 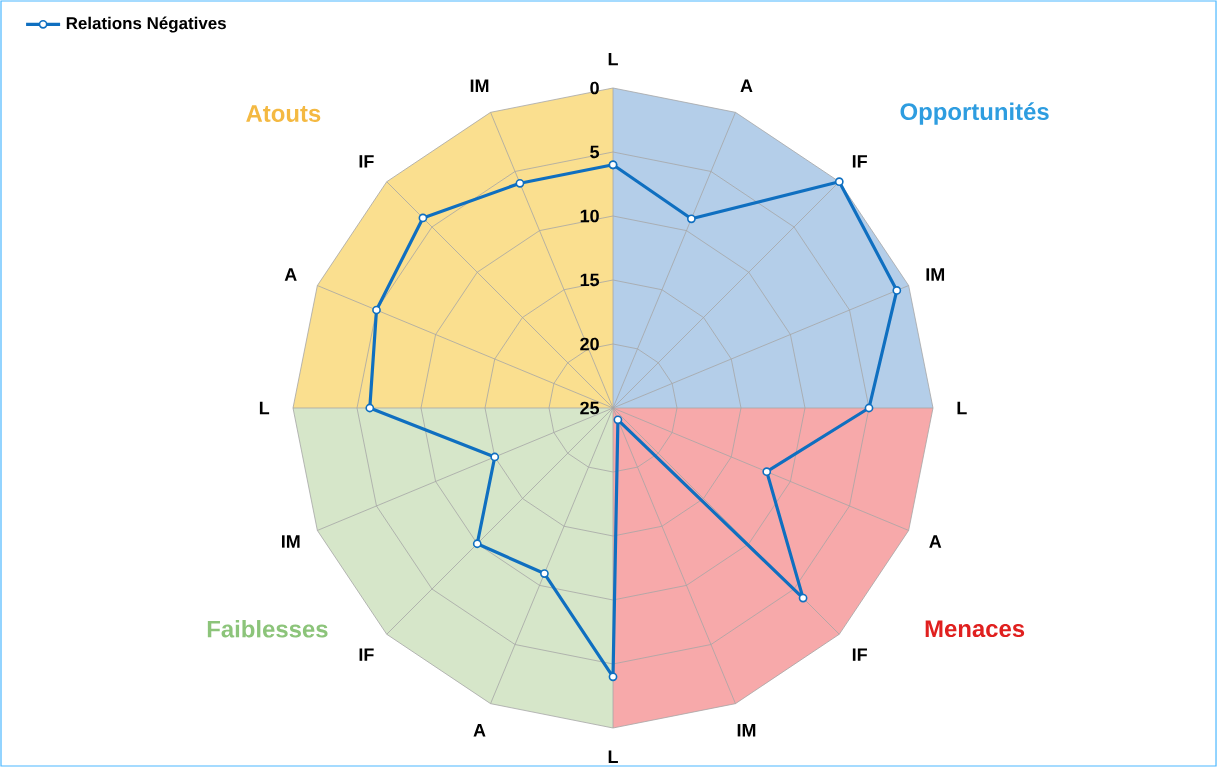 What do you see at coordinates (974, 113) in the screenshot?
I see `text: Opportunités` at bounding box center [974, 113].